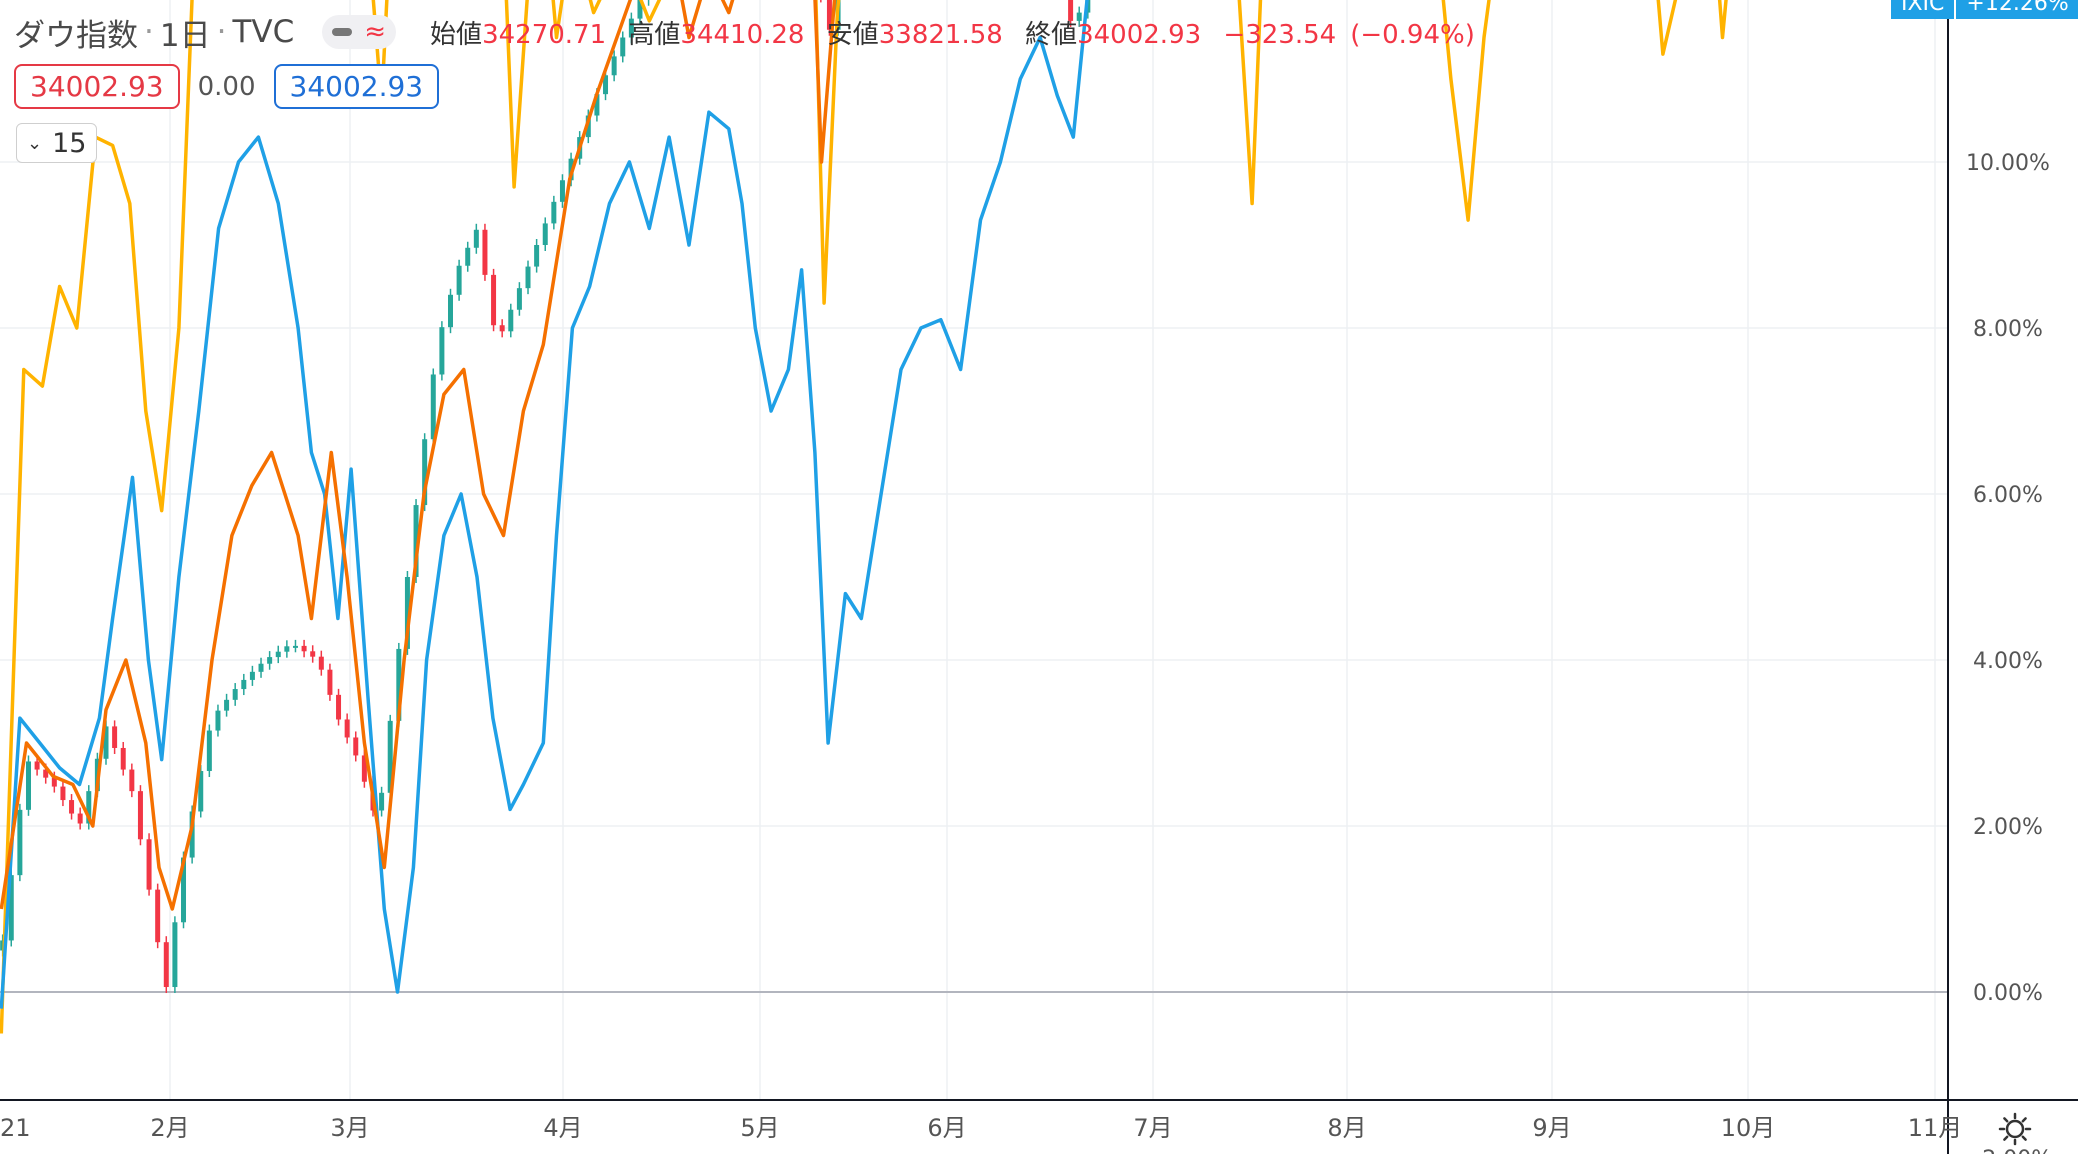 The width and height of the screenshot is (2078, 1154). Describe the element at coordinates (76, 35) in the screenshot. I see `symbol-name: ダウ指数` at that location.